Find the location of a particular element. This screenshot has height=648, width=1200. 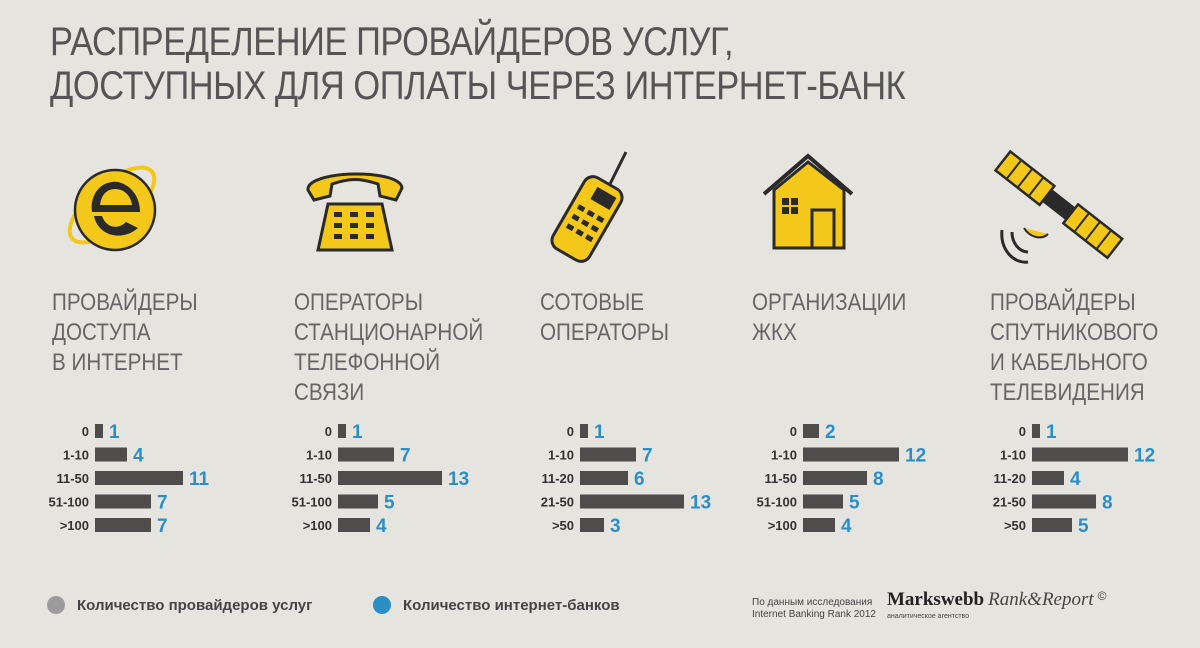

source-line-1: По данным исследования is located at coordinates (812, 602).